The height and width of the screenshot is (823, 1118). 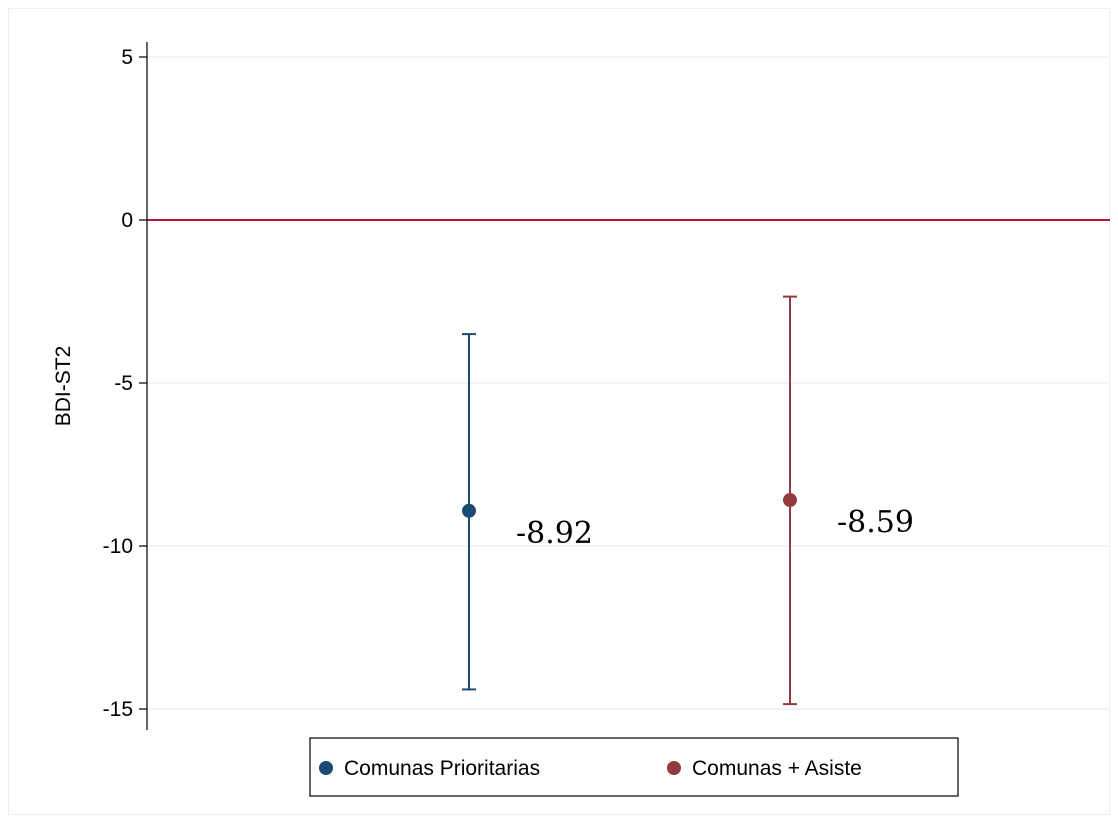 I want to click on legend-label: Comunas + Asiste, so click(x=777, y=768).